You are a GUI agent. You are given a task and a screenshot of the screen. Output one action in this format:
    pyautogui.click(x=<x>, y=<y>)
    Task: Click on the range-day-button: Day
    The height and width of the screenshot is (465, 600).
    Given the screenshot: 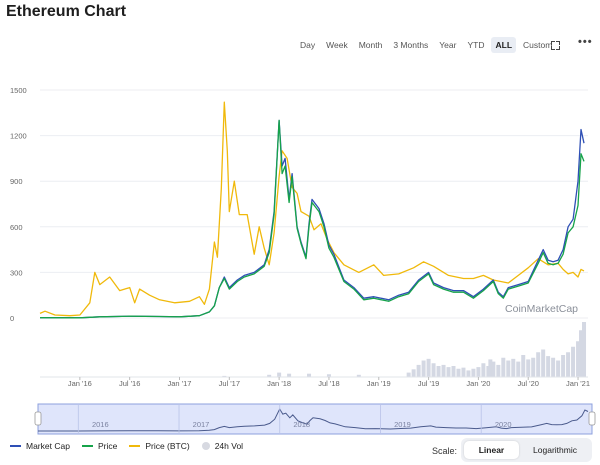 What is the action you would take?
    pyautogui.click(x=308, y=45)
    